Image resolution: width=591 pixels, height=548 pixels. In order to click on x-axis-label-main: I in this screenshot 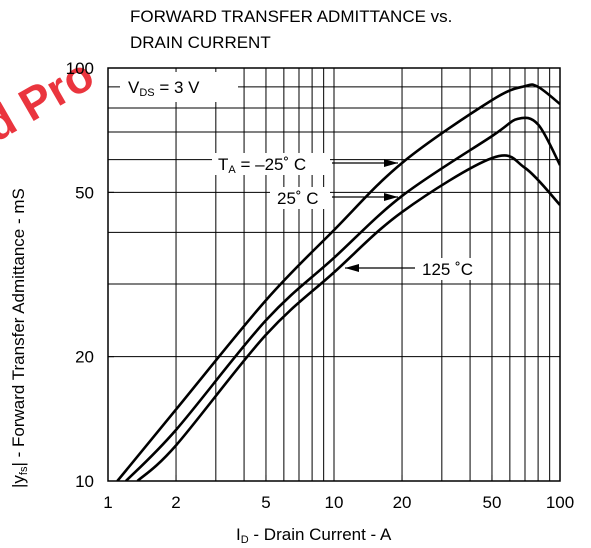, I will do `click(238, 534)`.